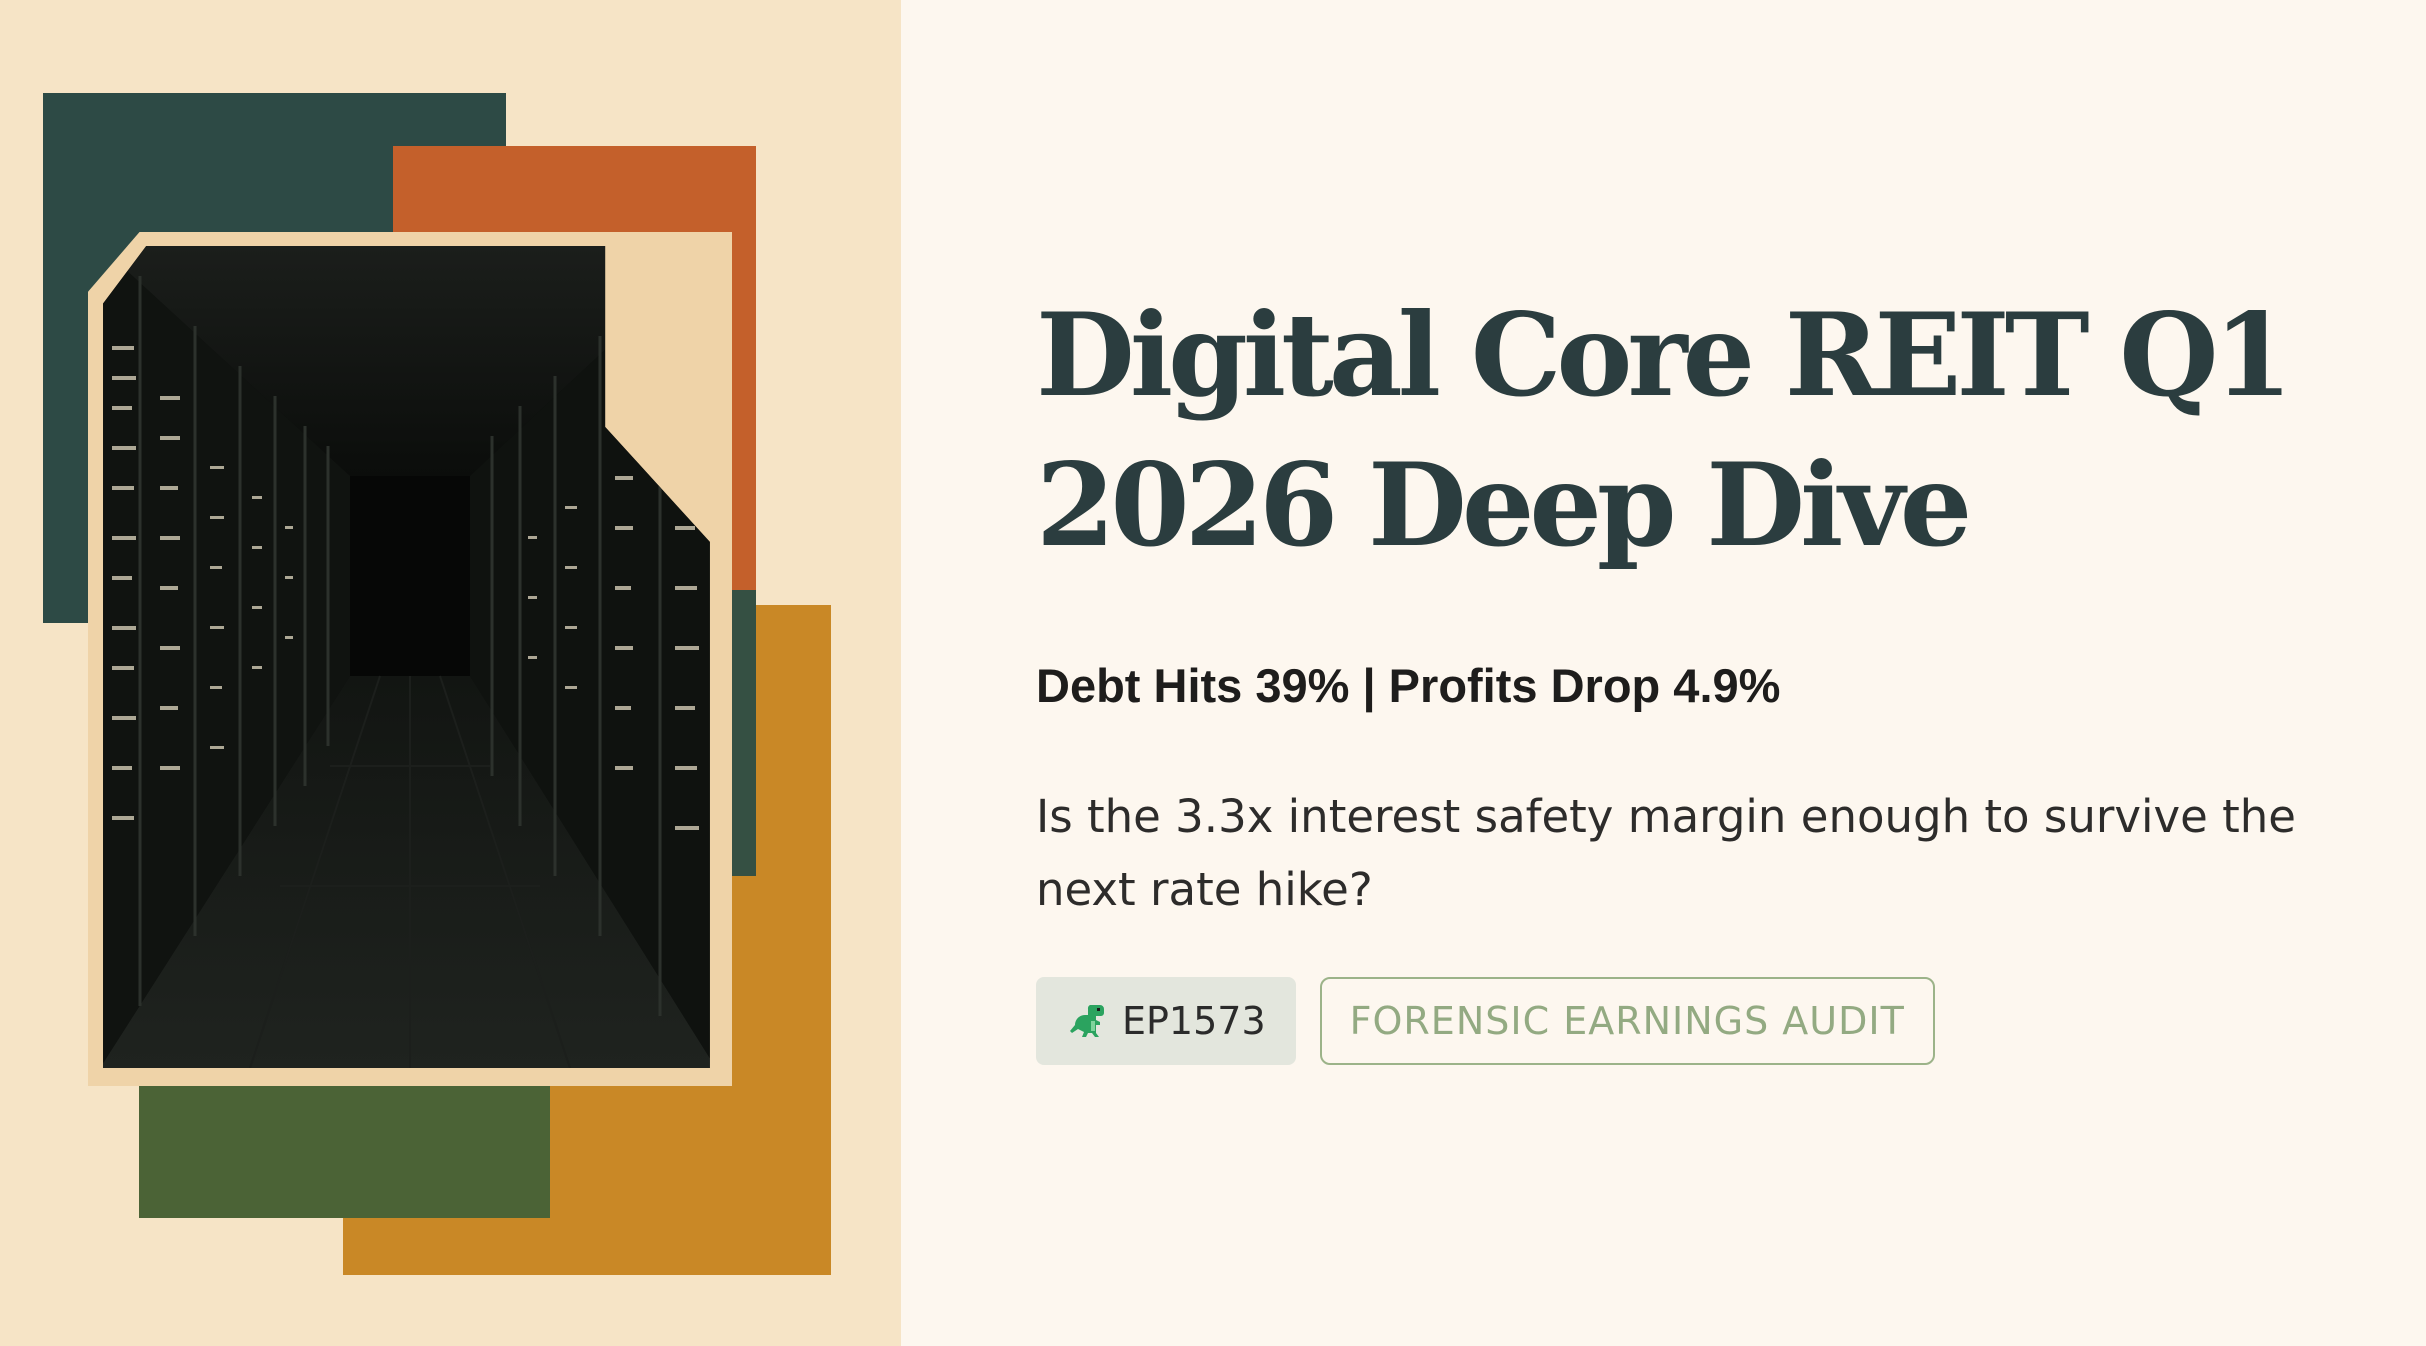 This screenshot has width=2426, height=1346. I want to click on episode-subtitle: Debt Hits 39% | Profits Drop 4.9%, so click(1408, 685).